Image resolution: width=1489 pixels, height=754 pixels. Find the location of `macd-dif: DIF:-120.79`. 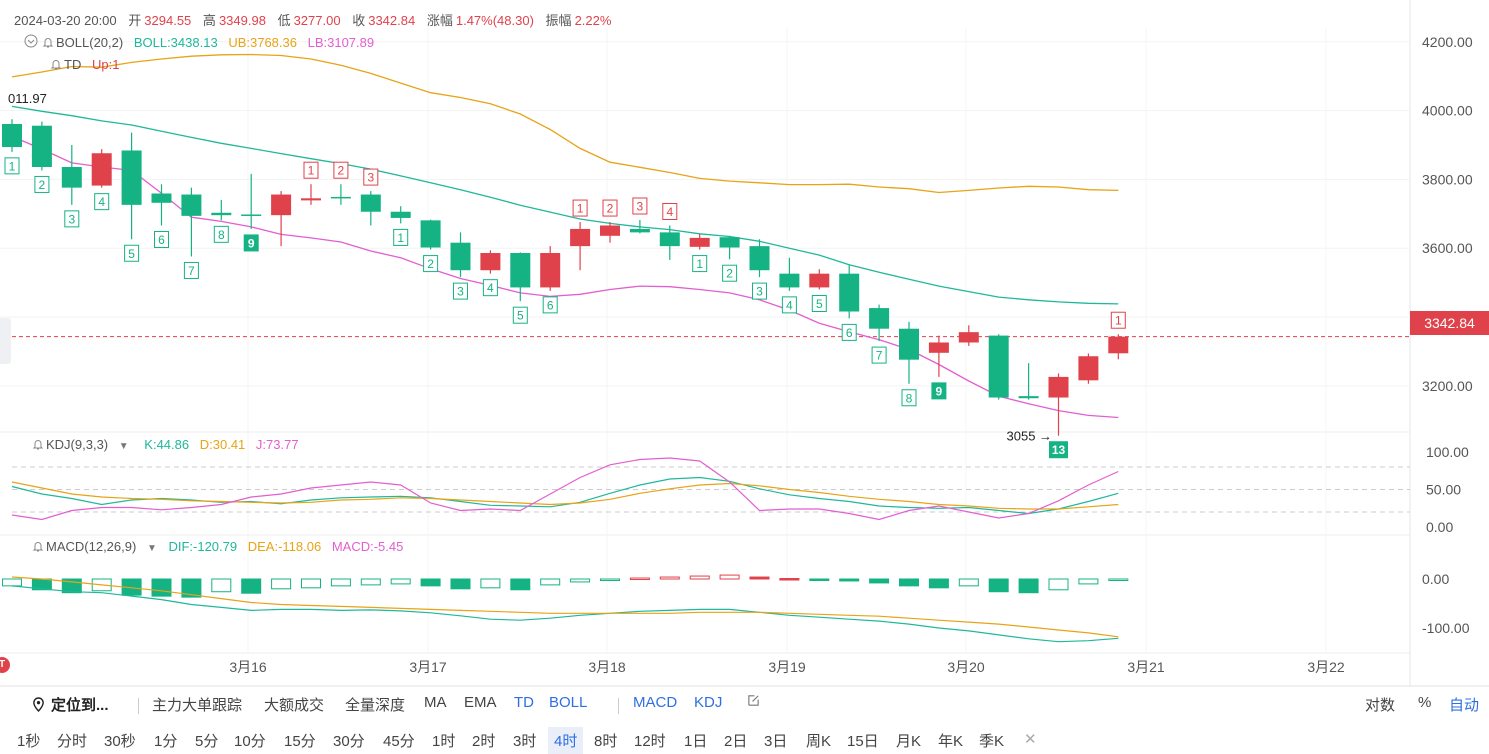

macd-dif: DIF:-120.79 is located at coordinates (203, 546).